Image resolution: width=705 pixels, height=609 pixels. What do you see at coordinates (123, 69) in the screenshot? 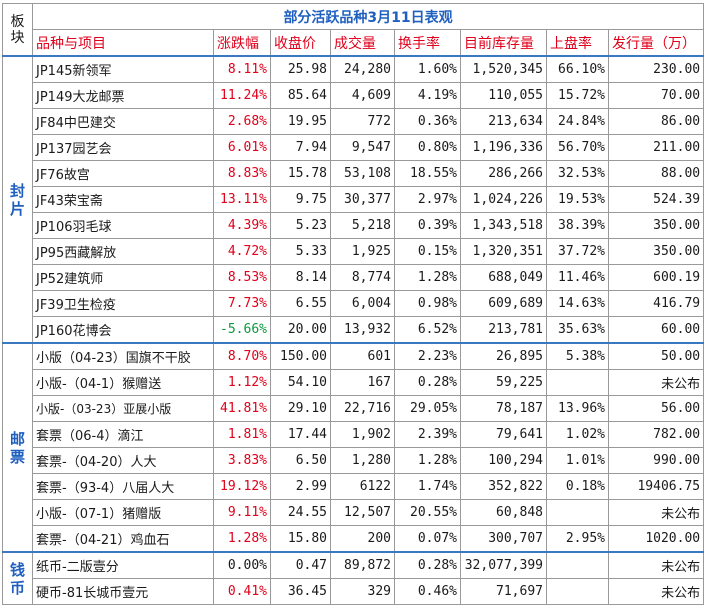
I see `cell-name: JP145新领军` at bounding box center [123, 69].